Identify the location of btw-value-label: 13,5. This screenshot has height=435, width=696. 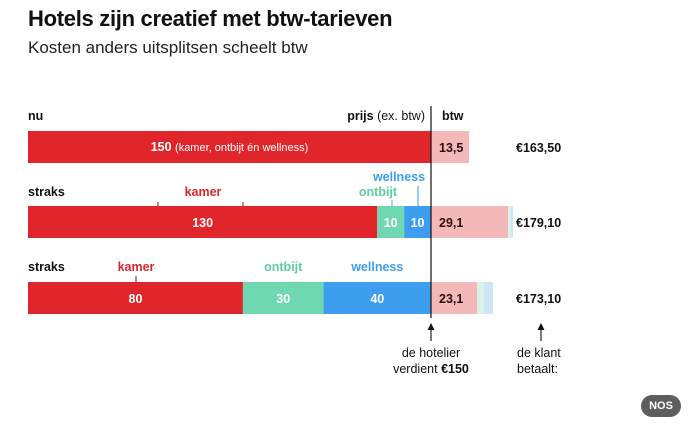
(451, 148).